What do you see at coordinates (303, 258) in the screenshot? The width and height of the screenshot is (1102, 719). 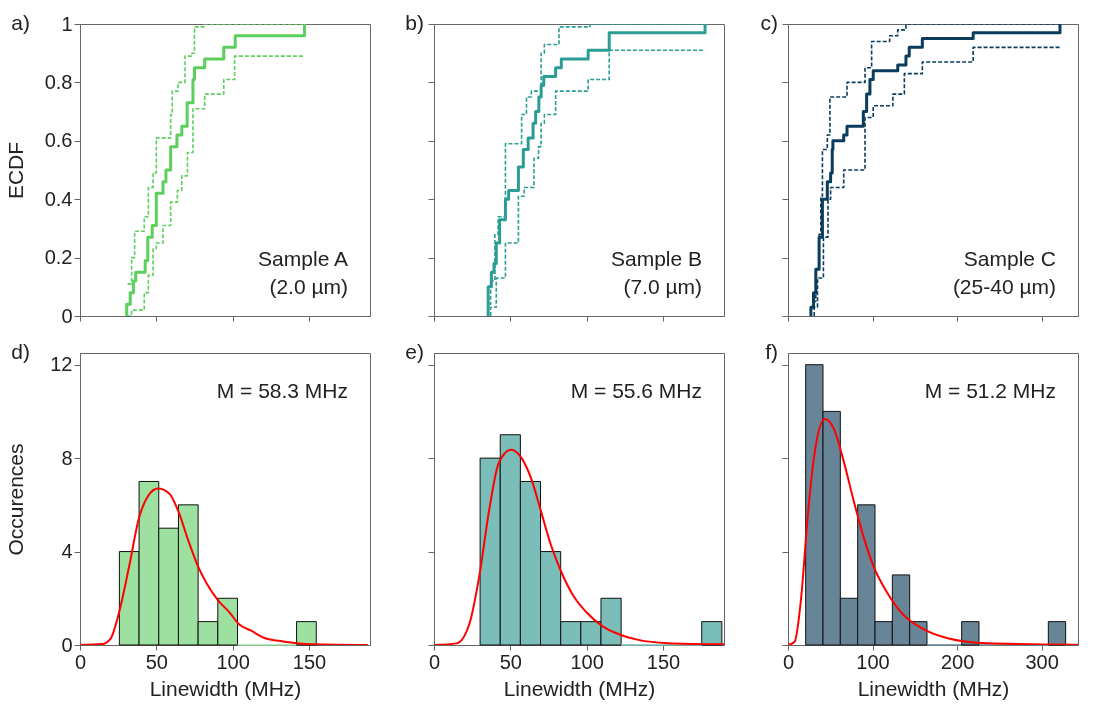 I see `annotation: Sample A` at bounding box center [303, 258].